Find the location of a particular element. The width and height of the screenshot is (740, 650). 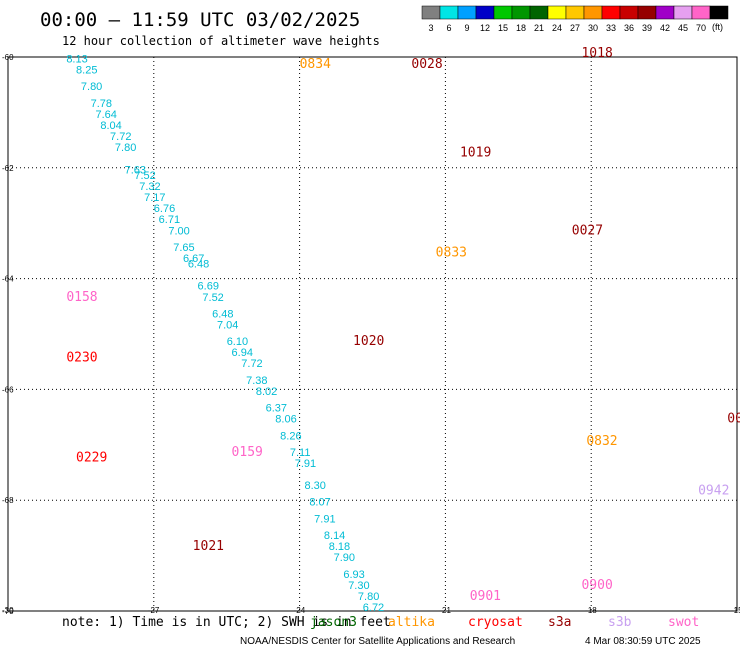

wave-height-value: 8.30 is located at coordinates (314, 486).